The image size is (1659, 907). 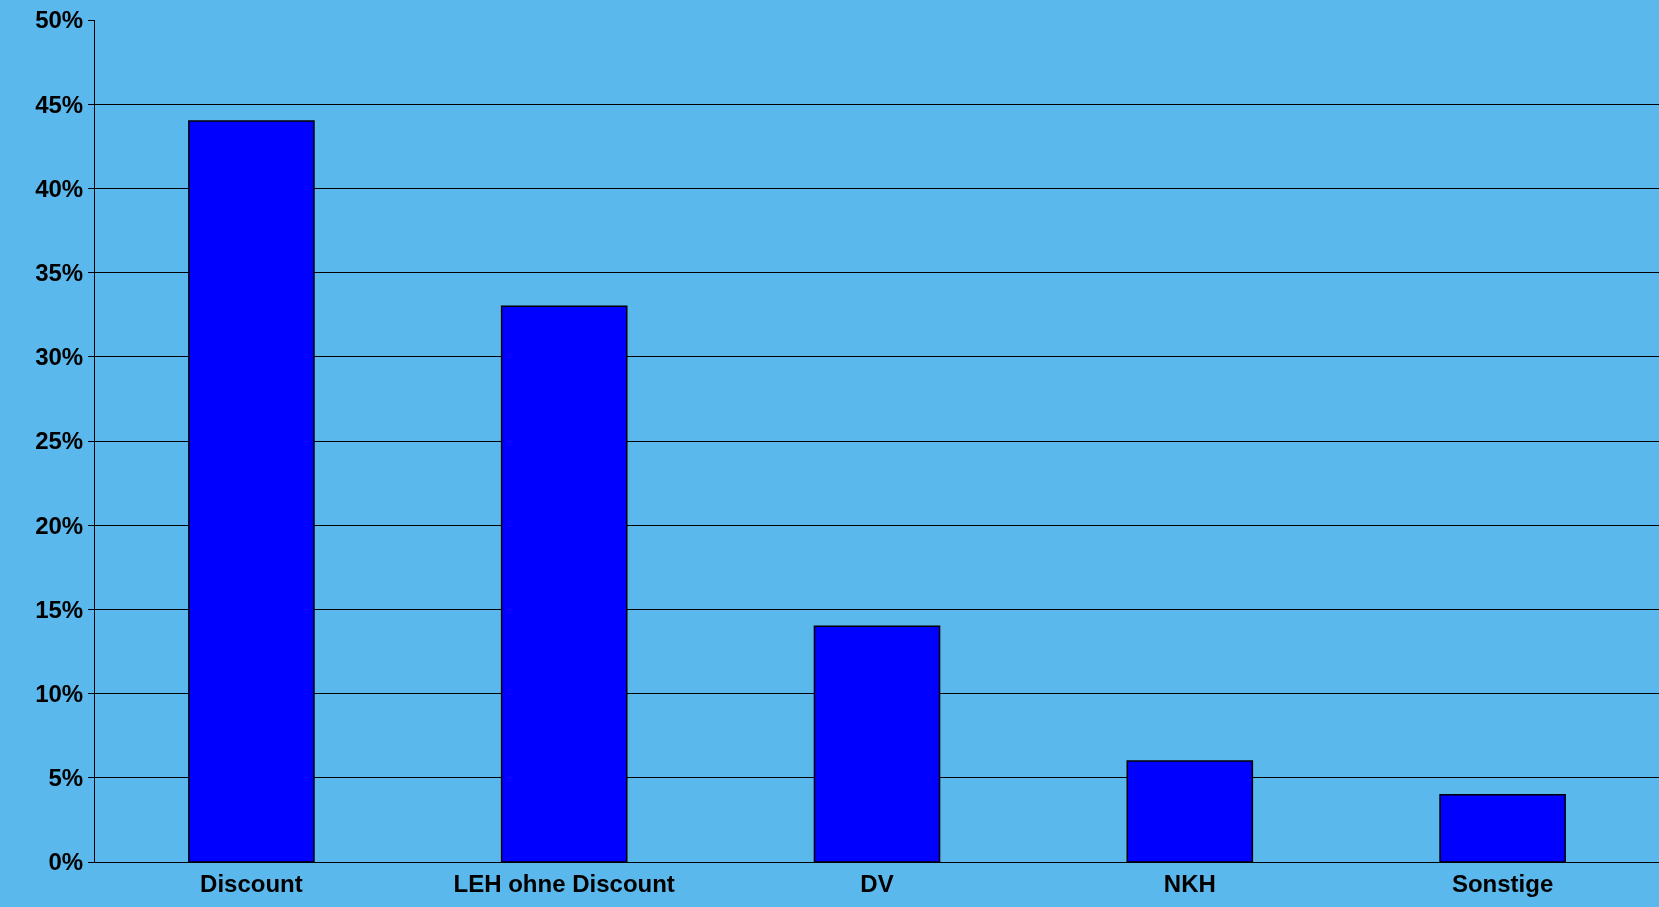 I want to click on y-tick-label: 35%, so click(x=59, y=272).